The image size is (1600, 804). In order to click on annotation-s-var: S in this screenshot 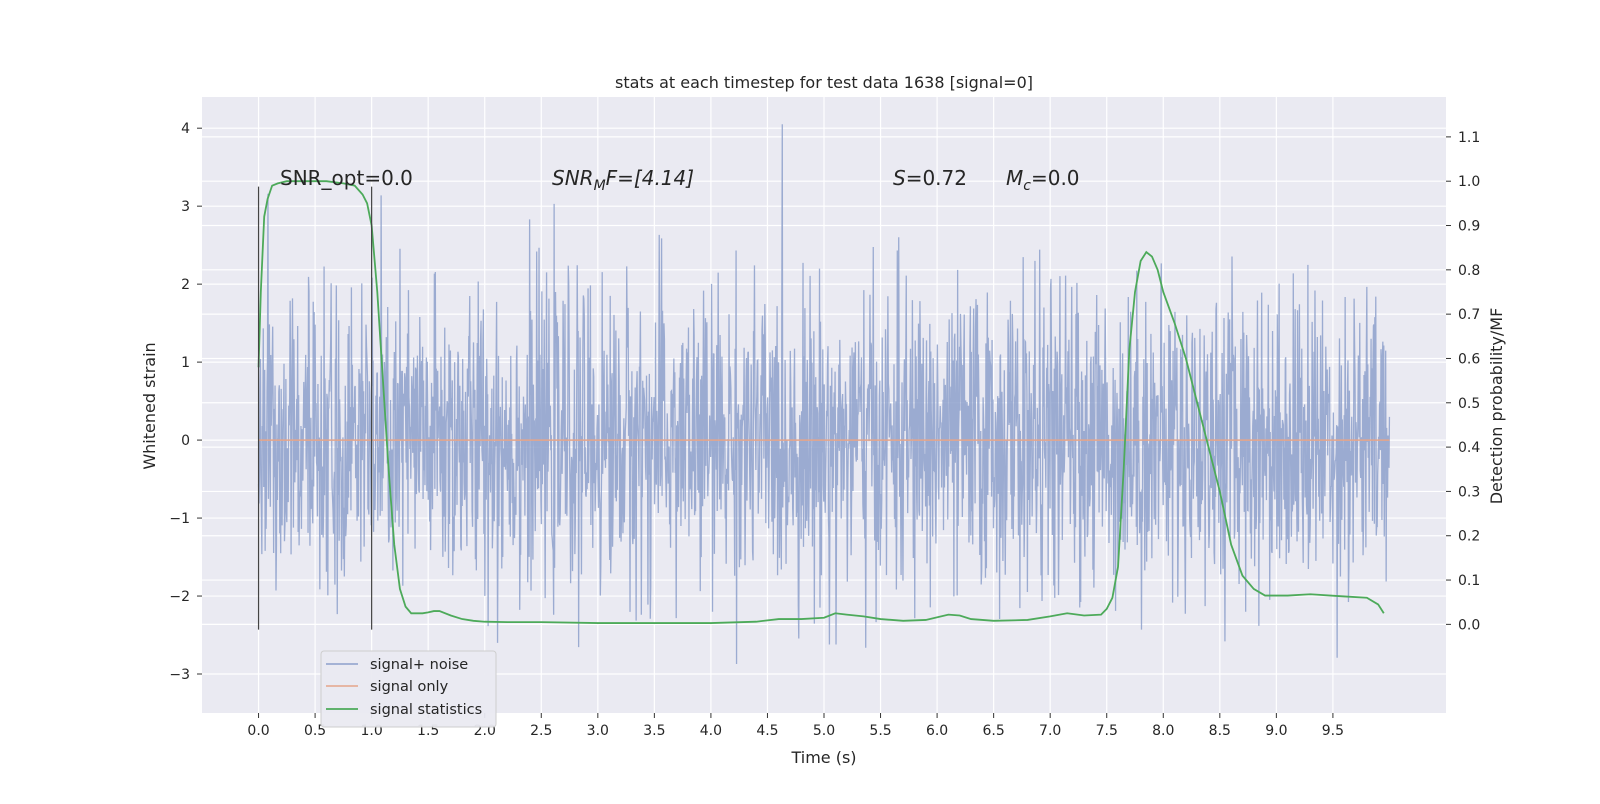, I will do `click(899, 178)`.